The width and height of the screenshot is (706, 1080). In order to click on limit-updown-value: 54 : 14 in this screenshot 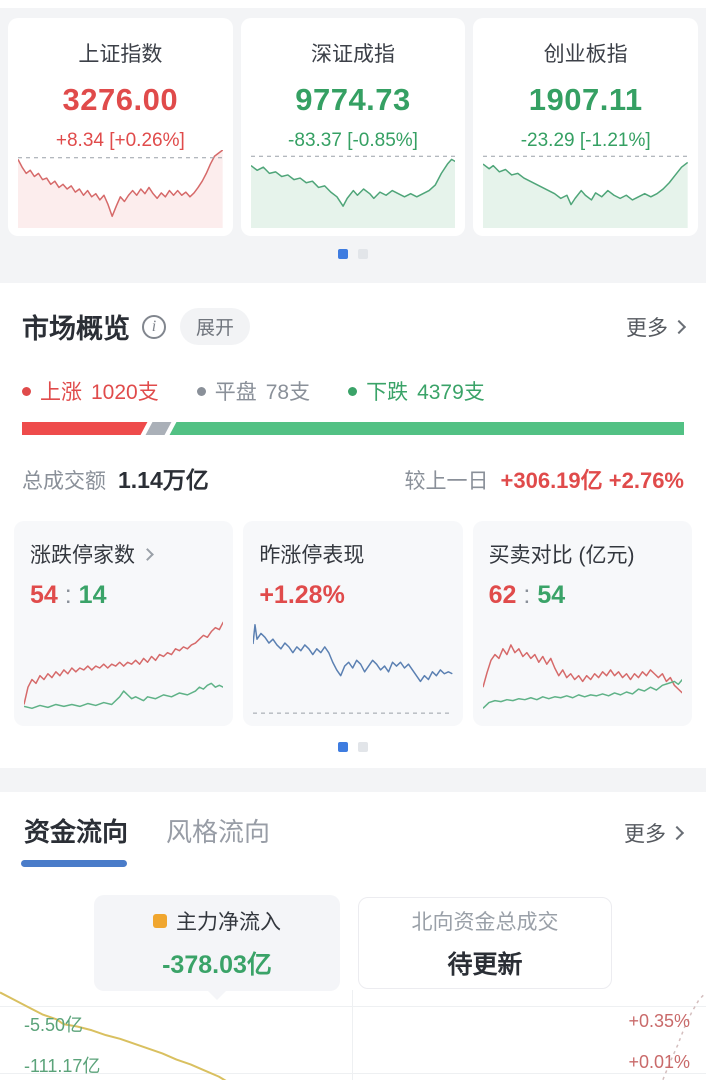, I will do `click(68, 595)`.